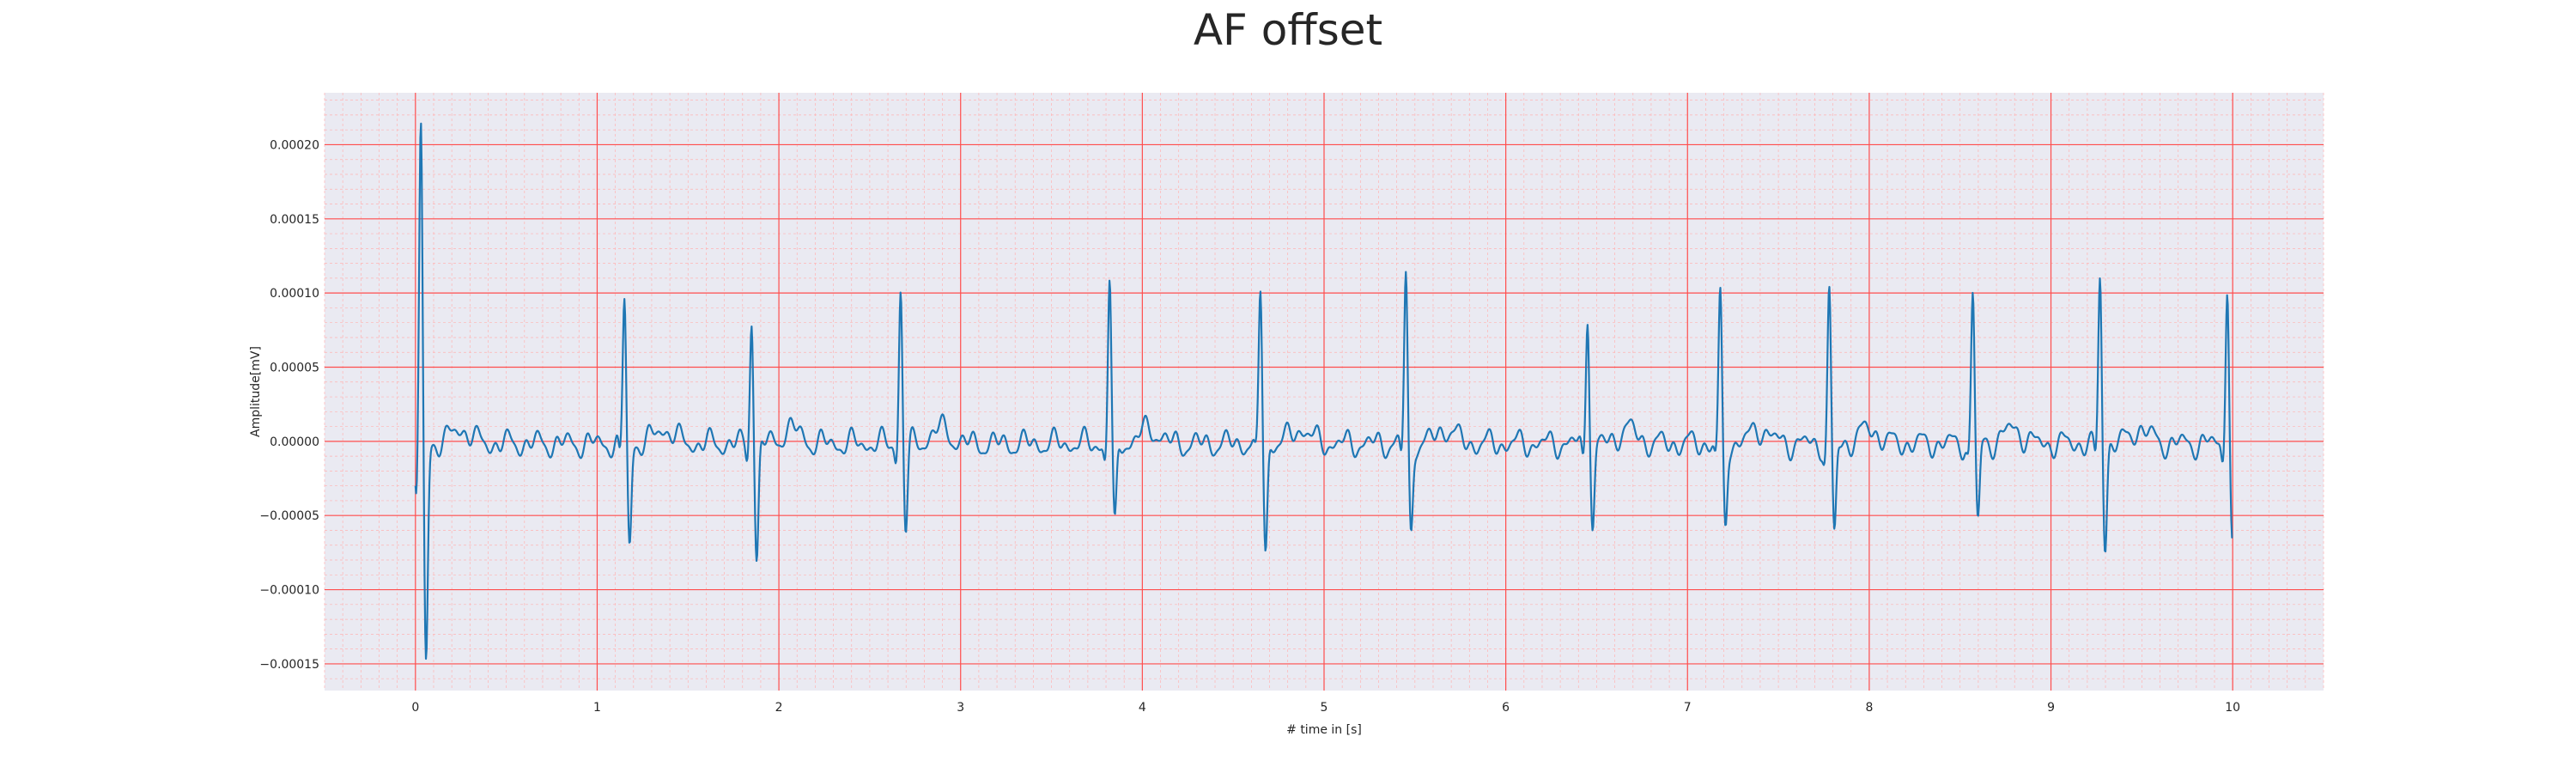  Describe the element at coordinates (1869, 708) in the screenshot. I see `x-tick-label: 8` at that location.